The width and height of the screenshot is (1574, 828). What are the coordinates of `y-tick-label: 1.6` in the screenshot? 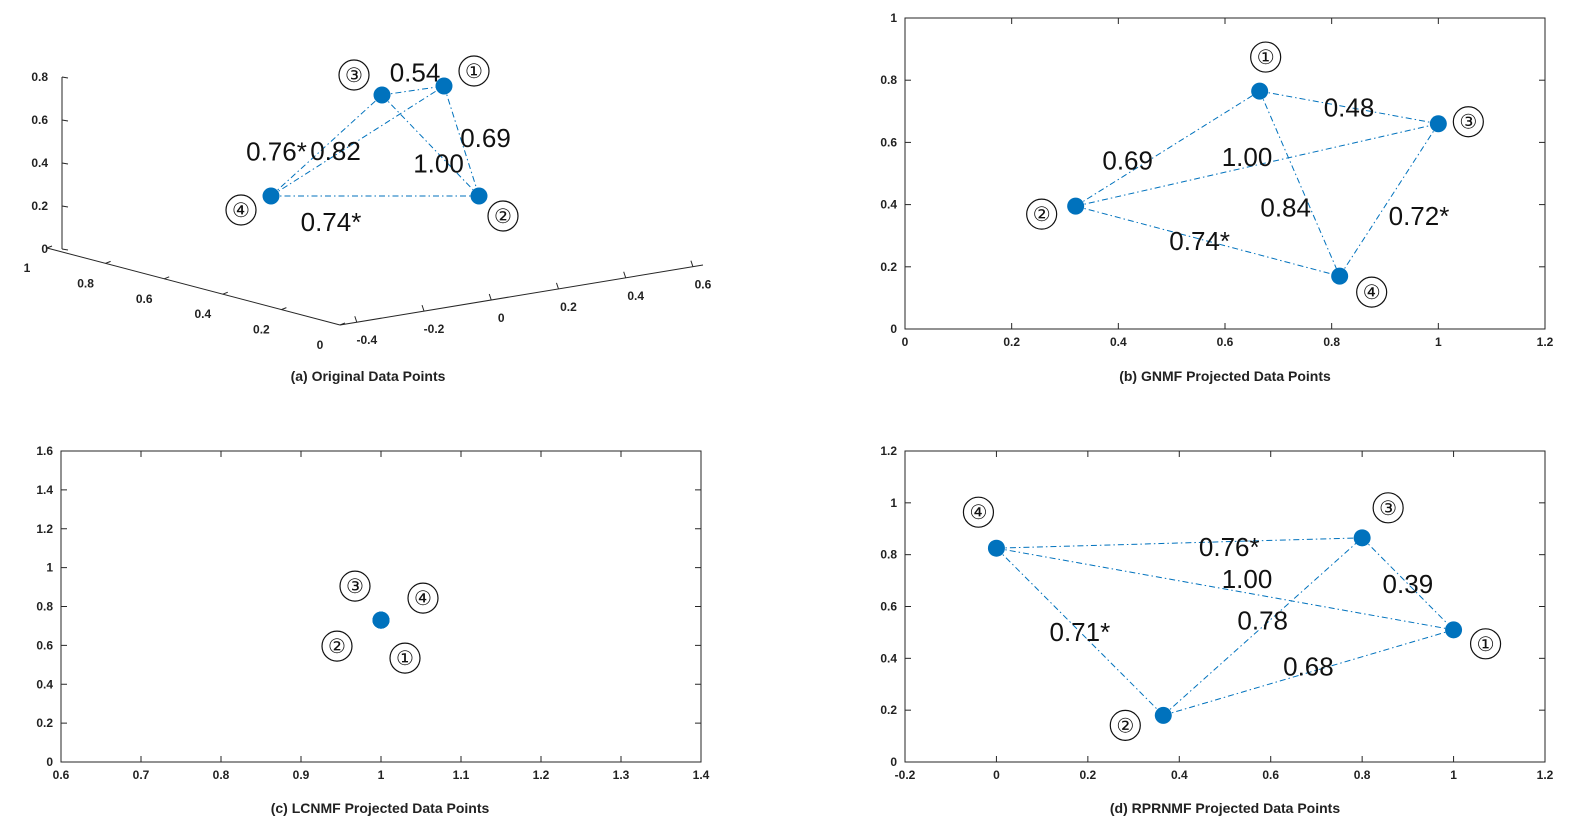 It's located at (44, 451).